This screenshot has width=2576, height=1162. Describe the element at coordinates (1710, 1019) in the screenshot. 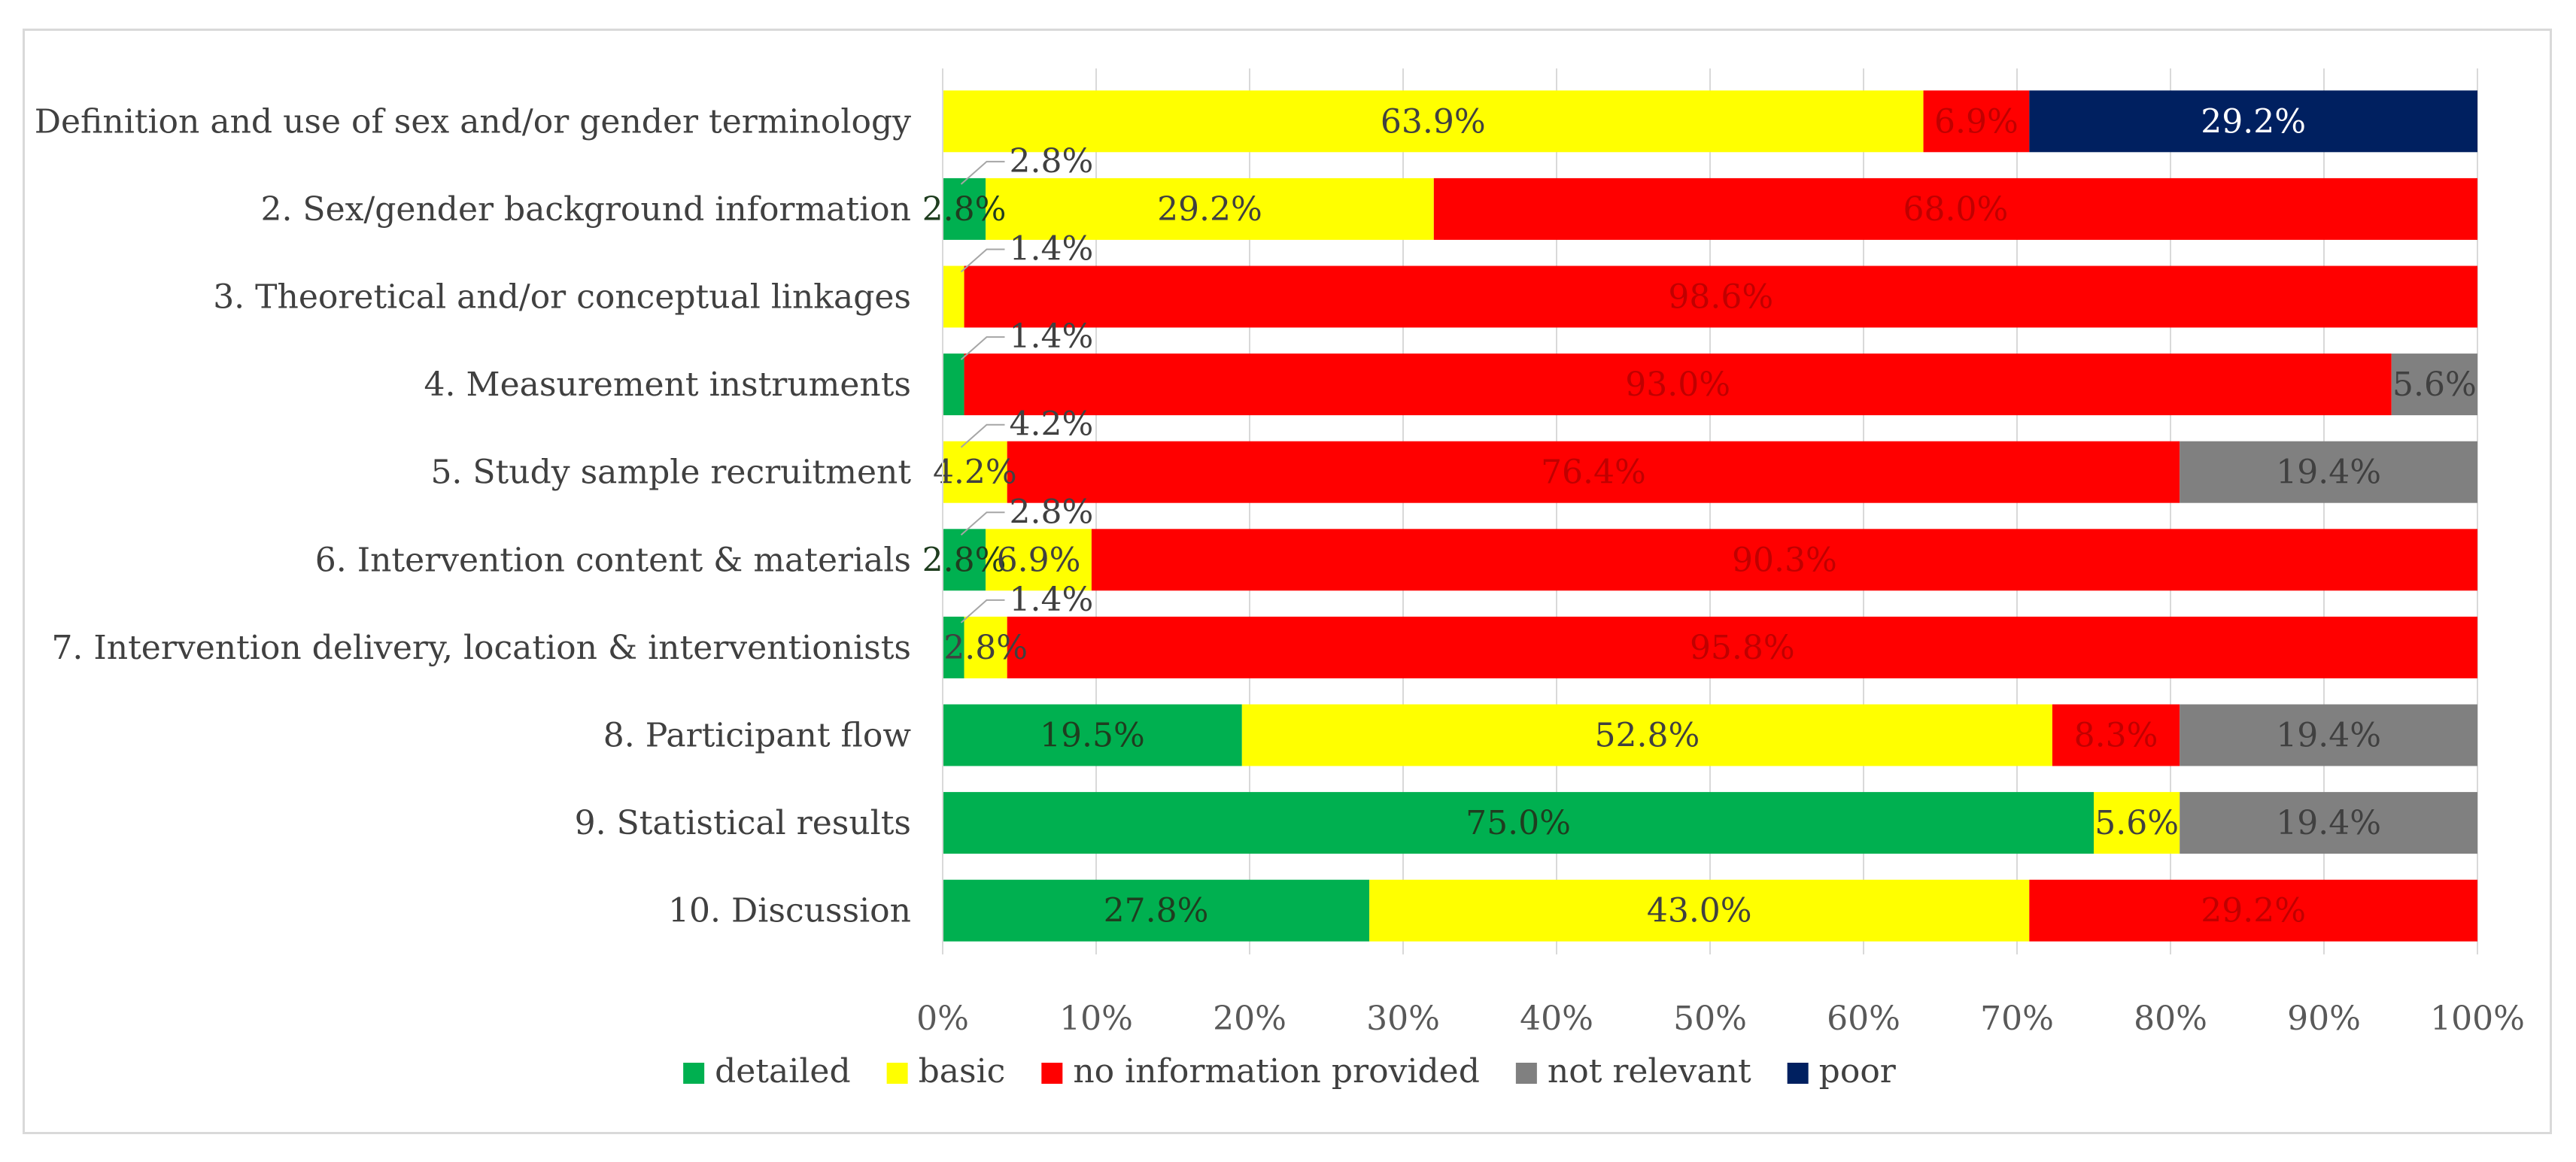

I see `x-tick-label: 50%` at that location.